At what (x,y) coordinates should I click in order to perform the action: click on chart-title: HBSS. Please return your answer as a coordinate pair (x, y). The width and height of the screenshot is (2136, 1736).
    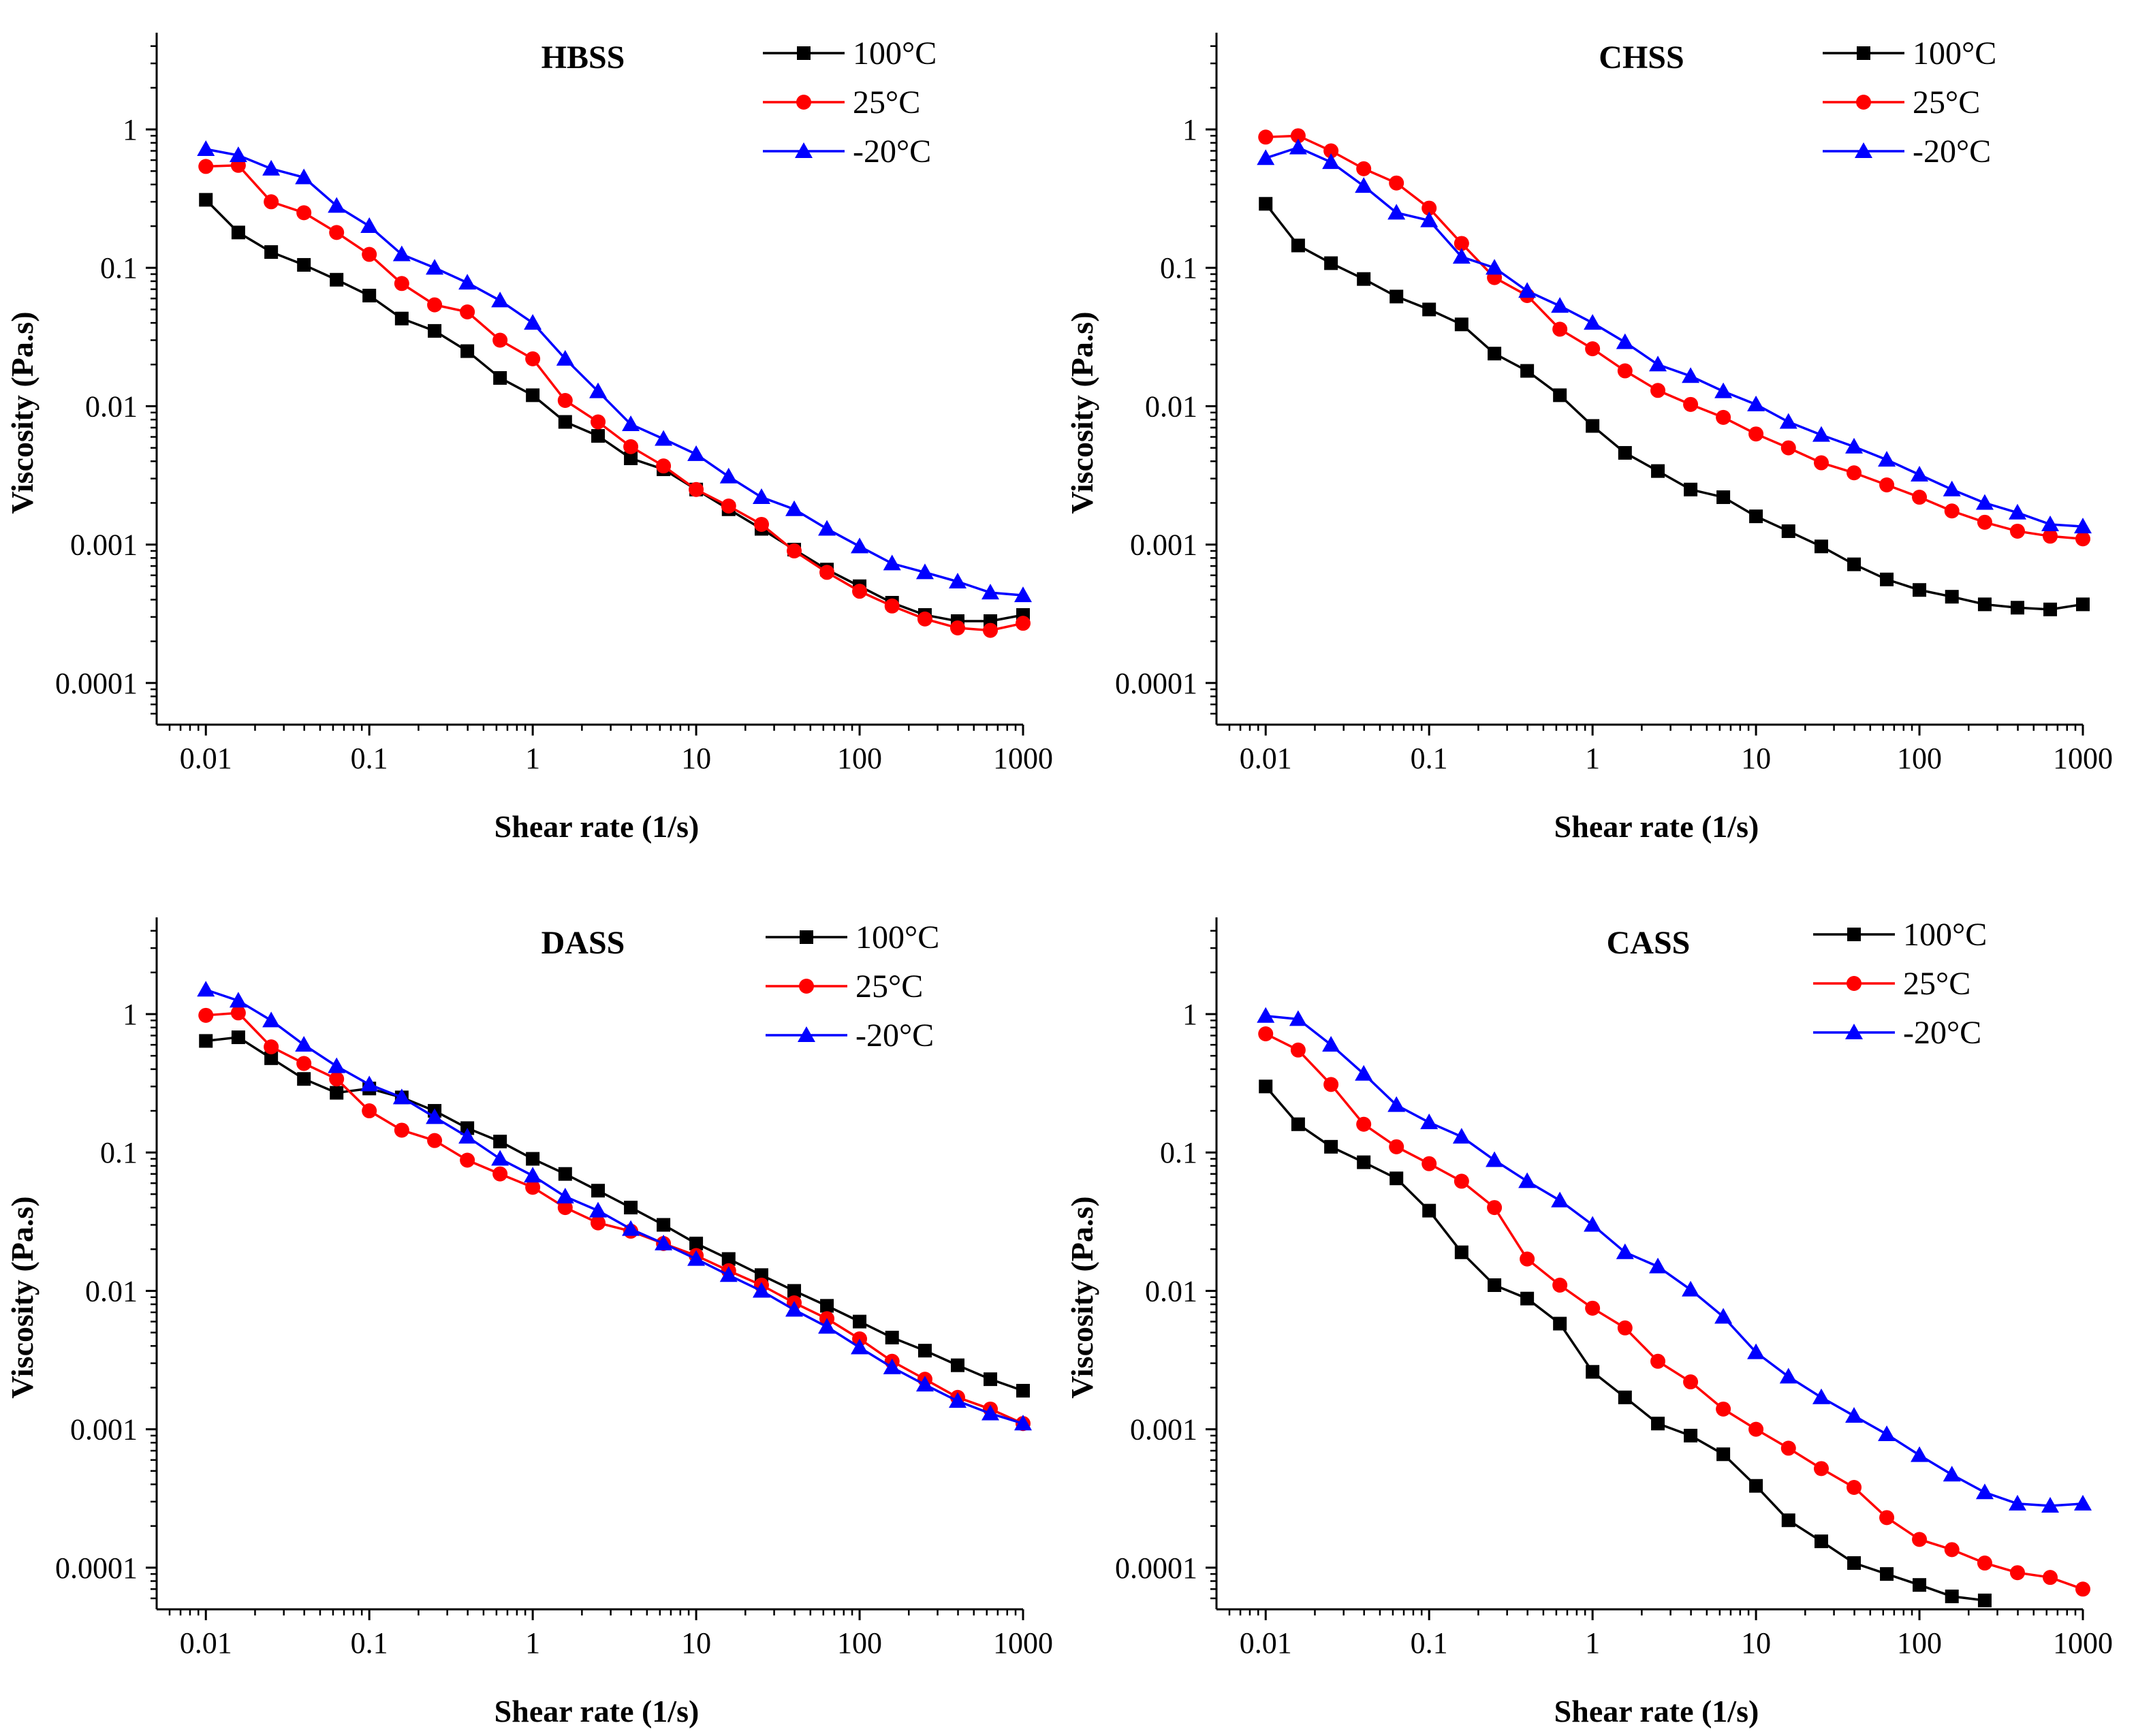
    Looking at the image, I should click on (583, 58).